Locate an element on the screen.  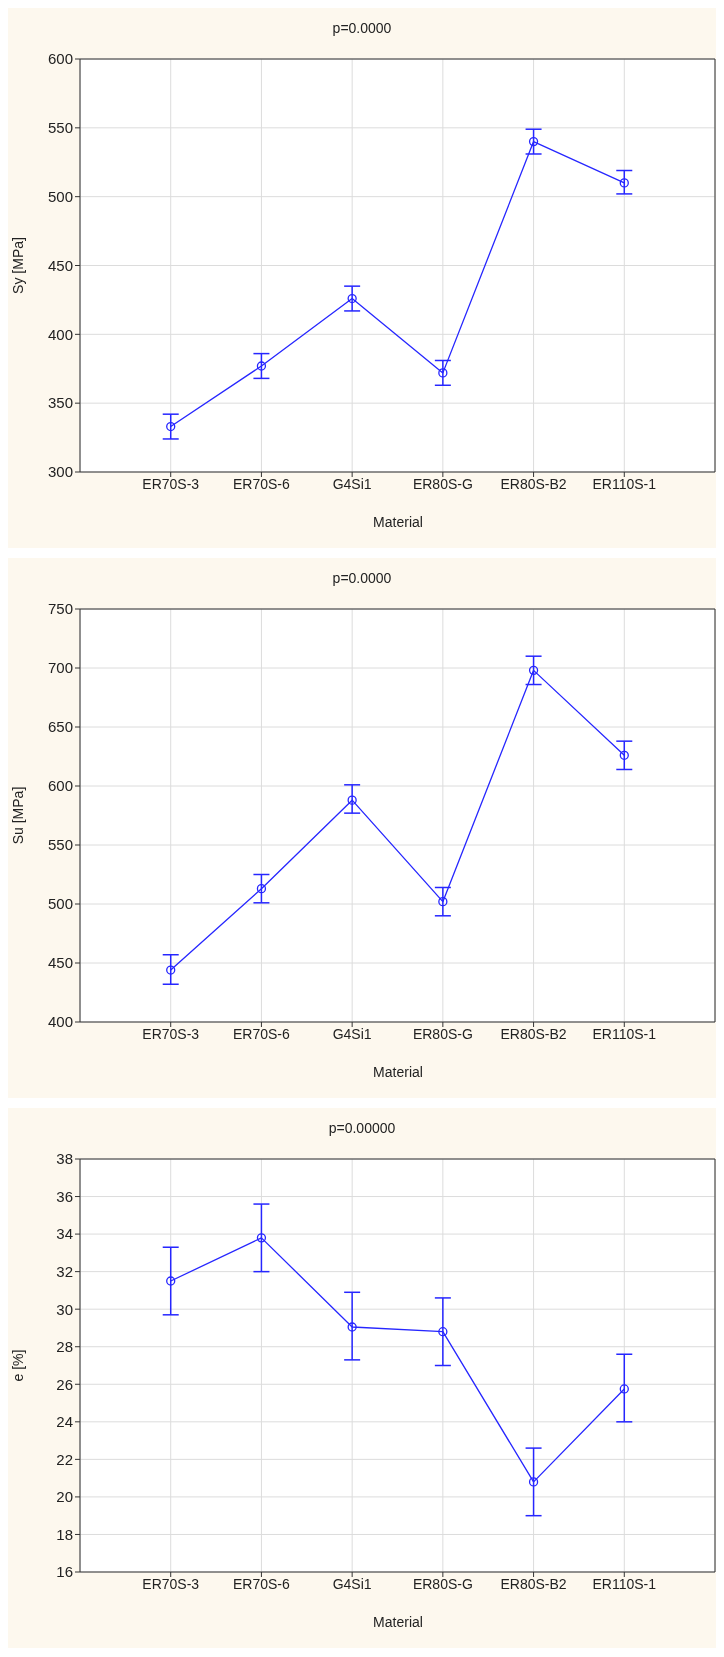
y-tick-label: 34 is located at coordinates (64, 1234).